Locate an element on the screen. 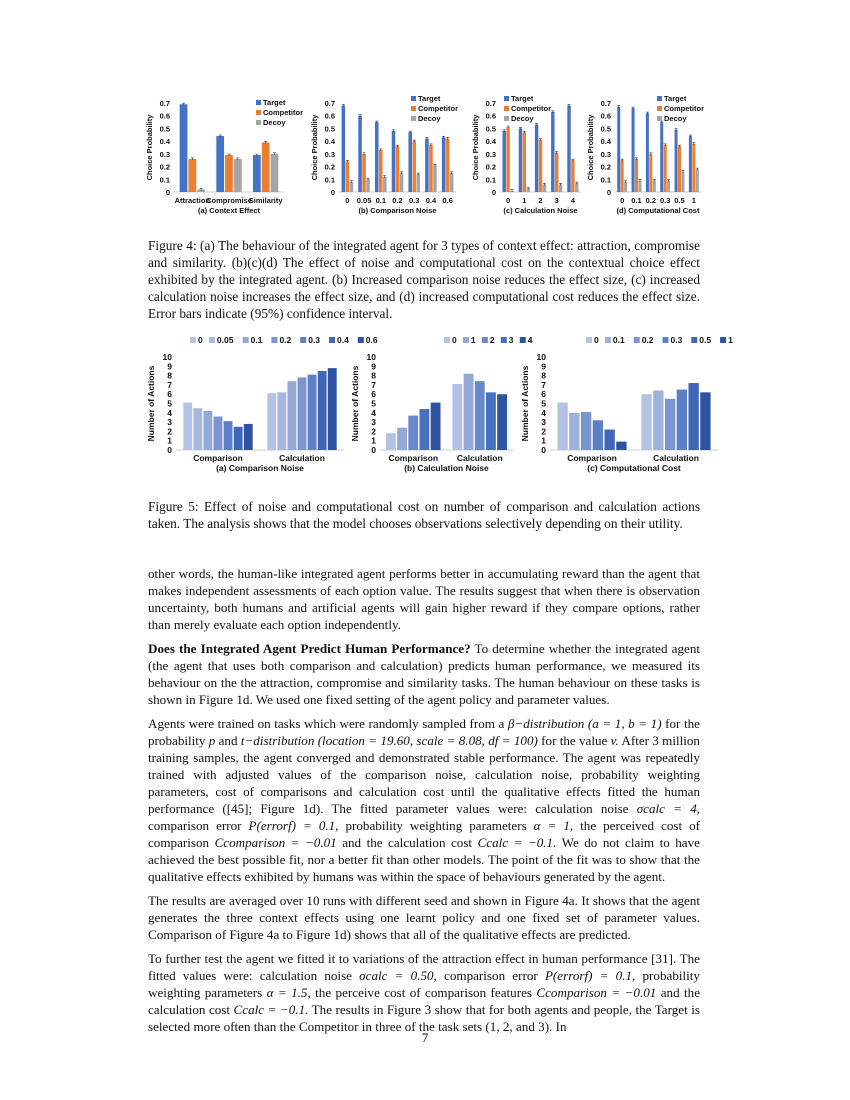 Image resolution: width=850 pixels, height=1100 pixels. p3-text-h: the perceived cost of comparison is located at coordinates (424, 834).